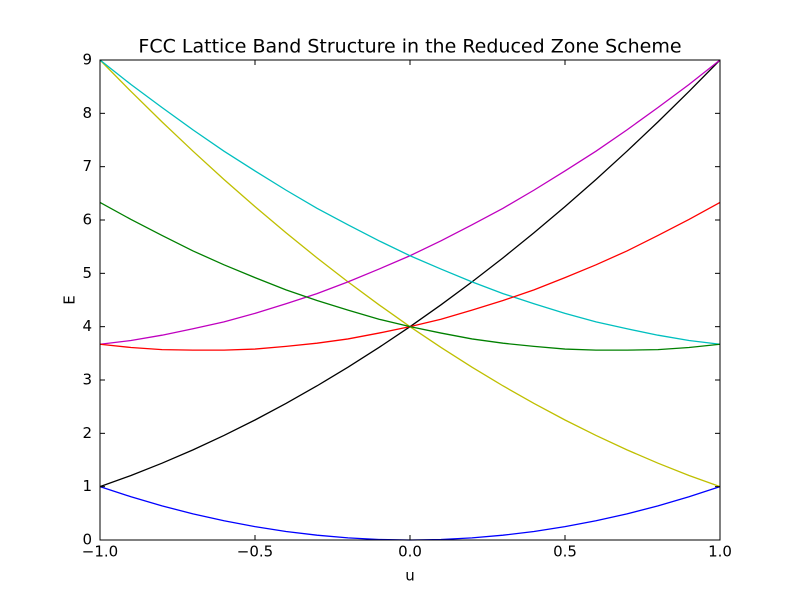 The width and height of the screenshot is (800, 600). I want to click on x-tick-label: −1.0, so click(100, 552).